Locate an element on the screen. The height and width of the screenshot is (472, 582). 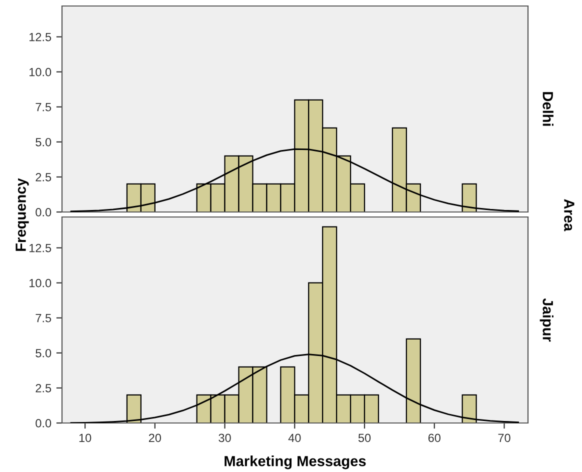
x-tick-label: 70 is located at coordinates (504, 438).